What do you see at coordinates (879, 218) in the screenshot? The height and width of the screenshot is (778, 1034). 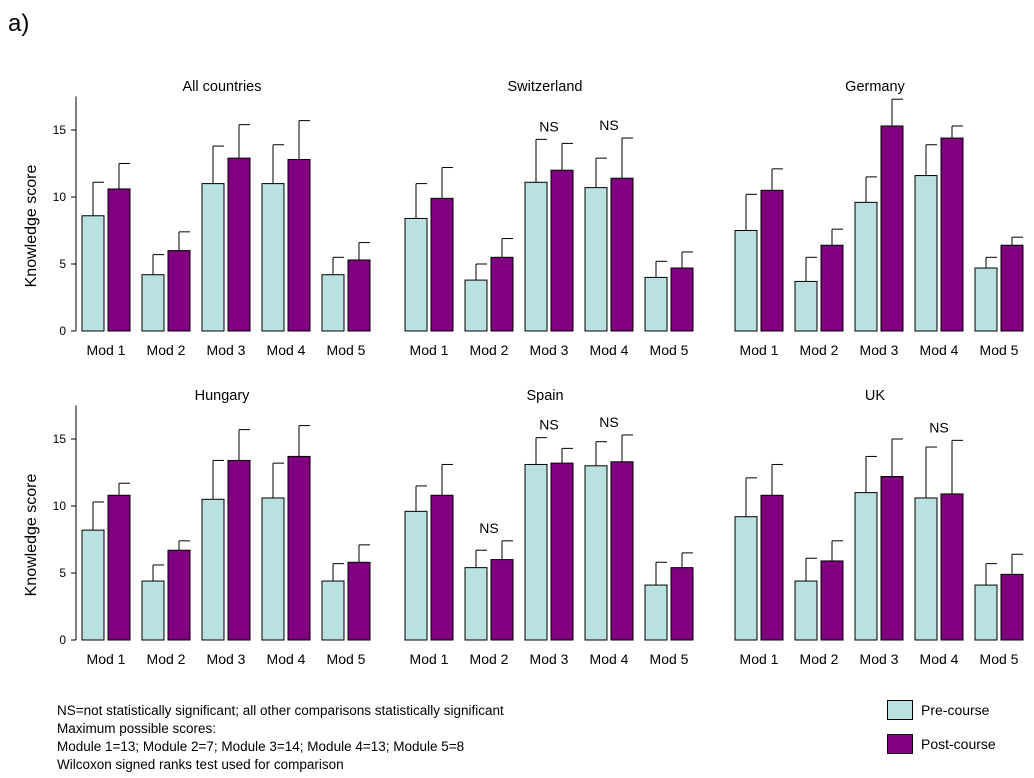 I see `chart-panel: Germany Mod 1 Mod 2 Mod 3 Mod 4 Mod 5` at bounding box center [879, 218].